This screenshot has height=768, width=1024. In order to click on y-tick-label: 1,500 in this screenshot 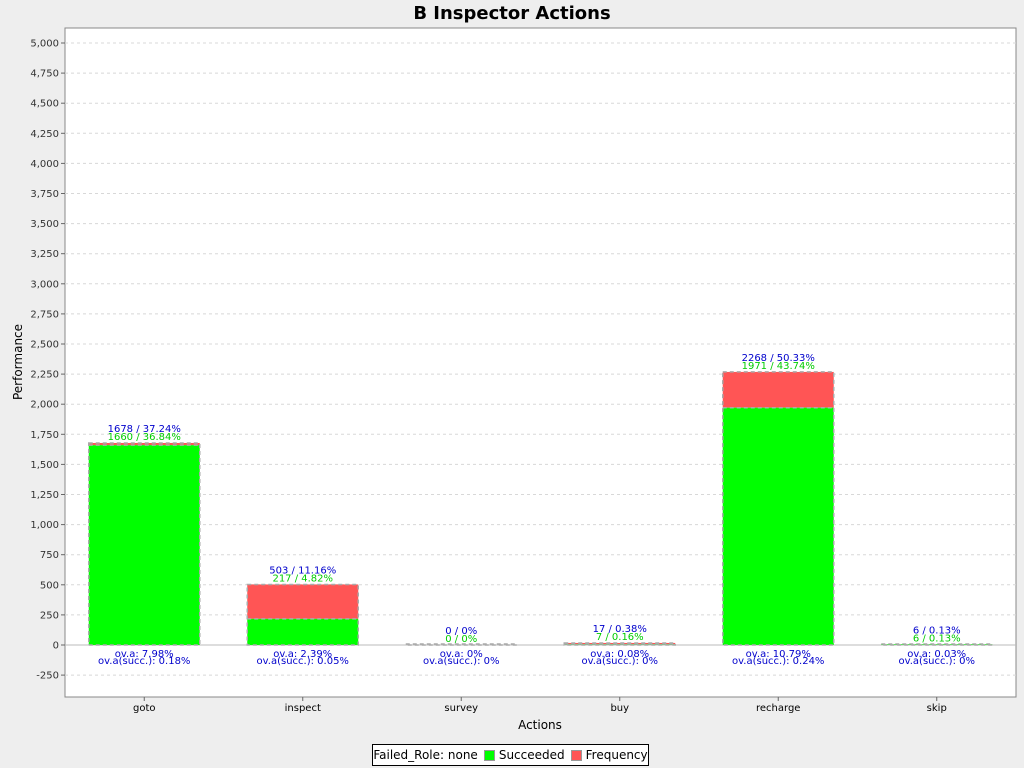, I will do `click(44, 465)`.